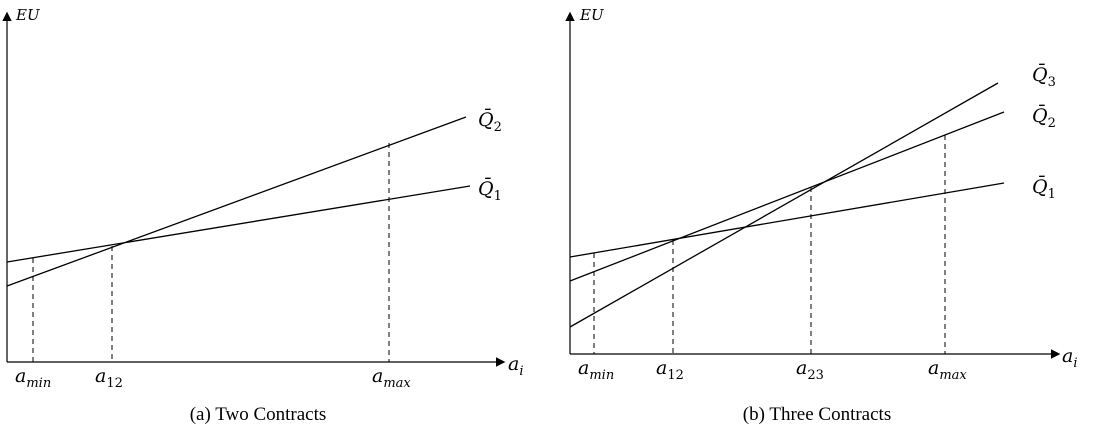 This screenshot has height=434, width=1095. Describe the element at coordinates (810, 370) in the screenshot. I see `tick-label: a23` at that location.